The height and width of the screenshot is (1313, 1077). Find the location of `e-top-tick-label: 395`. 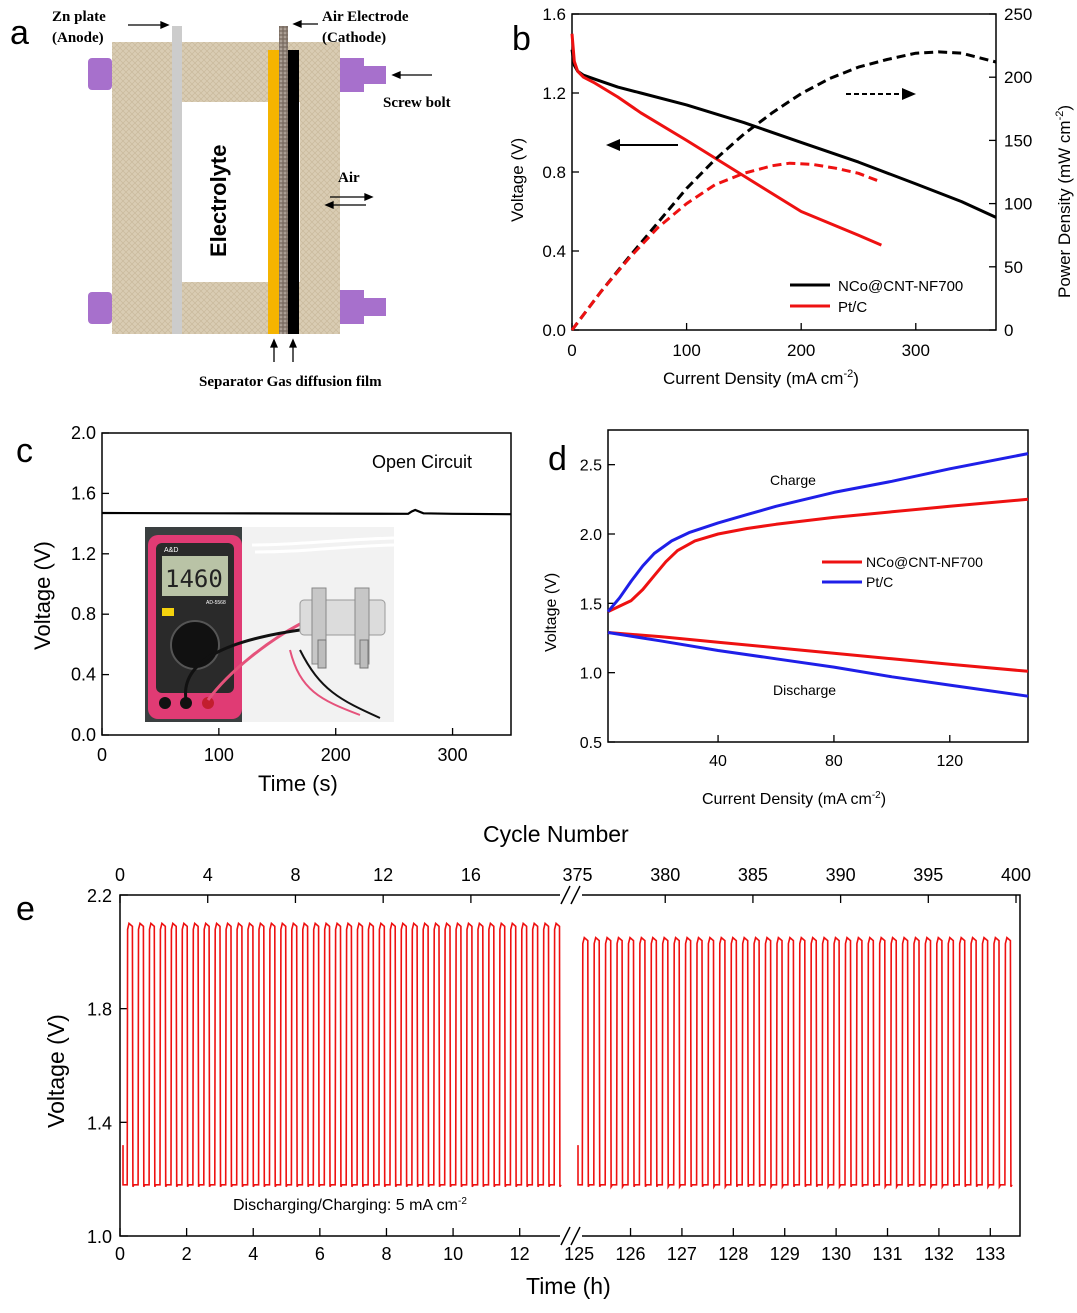

e-top-tick-label: 395 is located at coordinates (928, 875).